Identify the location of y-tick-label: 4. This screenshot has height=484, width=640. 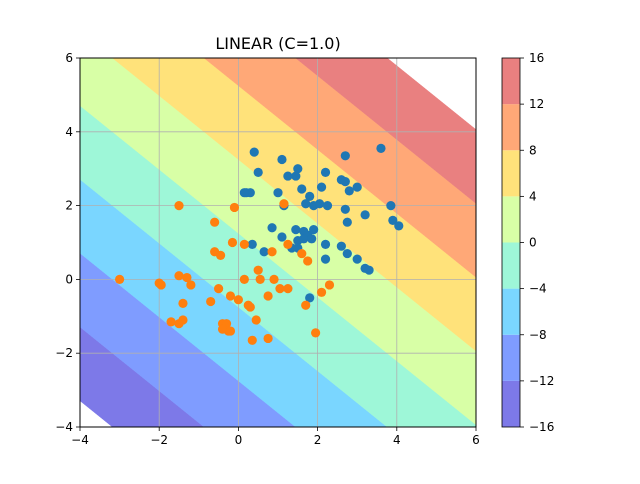
(69, 132).